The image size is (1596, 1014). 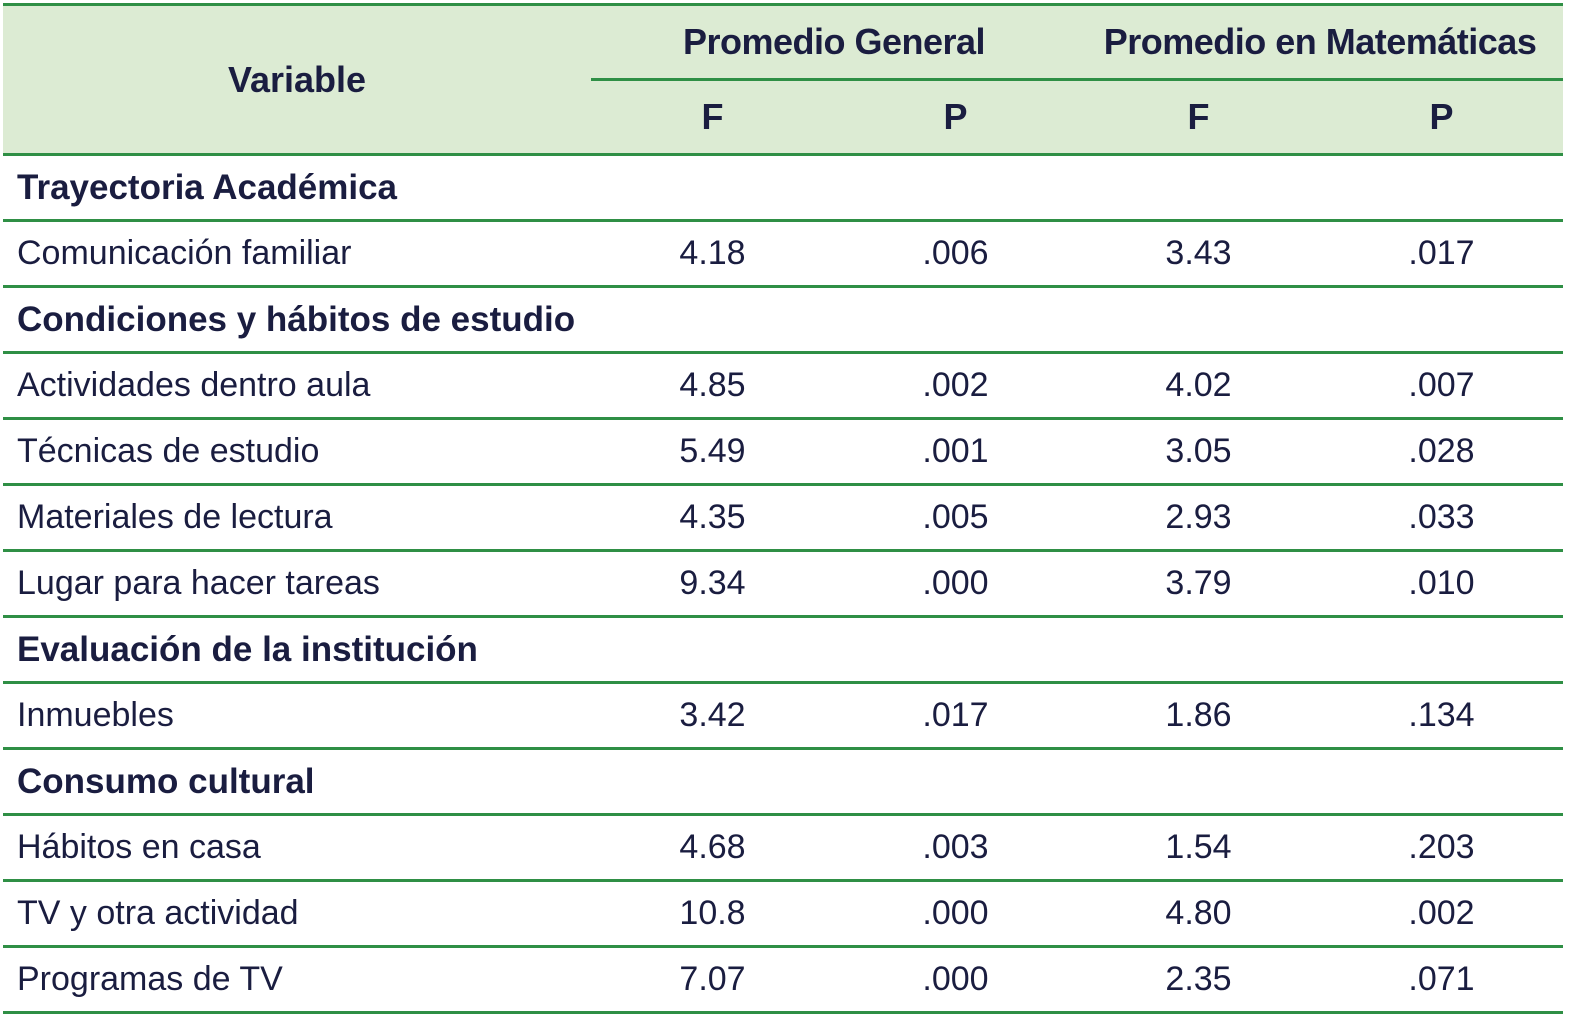 I want to click on f-general-cell: 4.85, so click(x=712, y=386).